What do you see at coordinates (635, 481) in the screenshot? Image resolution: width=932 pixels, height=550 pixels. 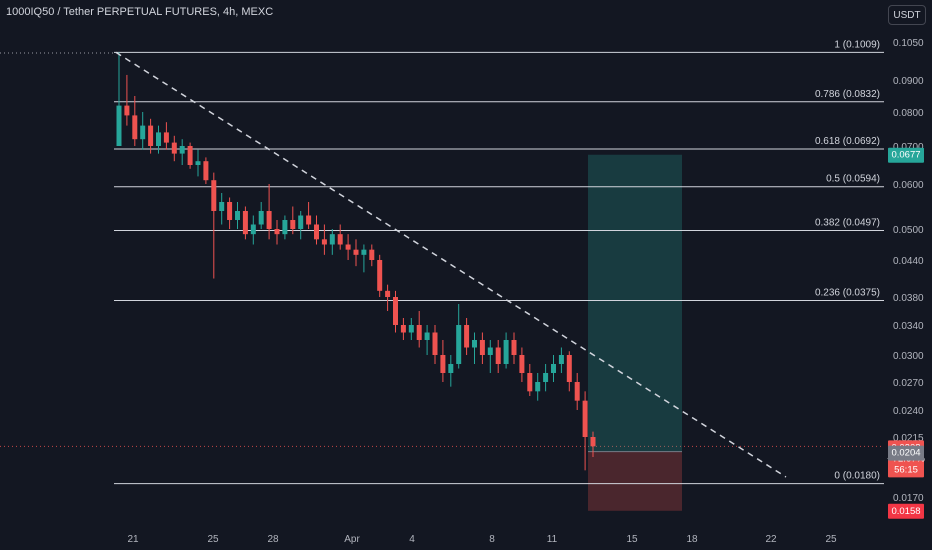 I see `stop-zone` at bounding box center [635, 481].